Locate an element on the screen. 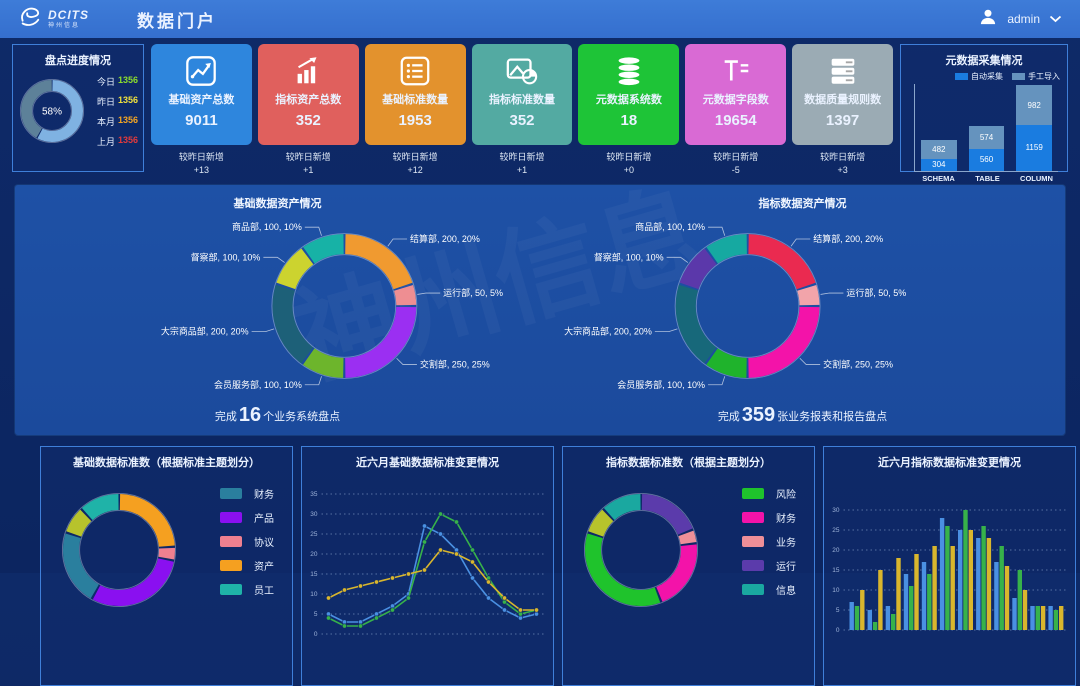 Image resolution: width=1080 pixels, height=686 pixels. stat-card: 元数据字段数 19654 较昨日新增 -5 is located at coordinates (736, 110).